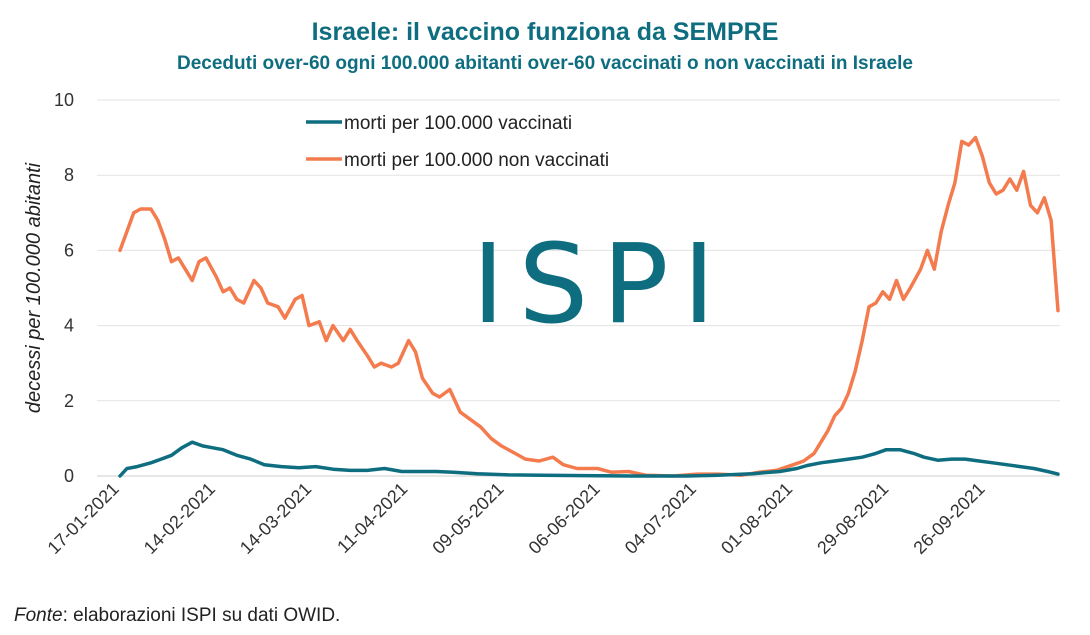 Image resolution: width=1090 pixels, height=635 pixels. Describe the element at coordinates (201, 615) in the screenshot. I see `source-text: : elaborazioni ISPI su dati OWID.` at that location.